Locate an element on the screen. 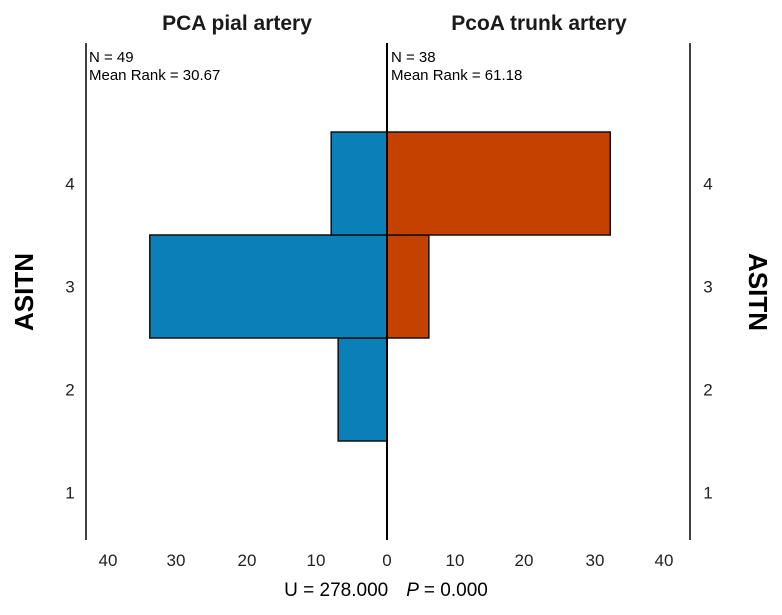 The height and width of the screenshot is (615, 782). left-y-tick-label: 3 is located at coordinates (69, 287).